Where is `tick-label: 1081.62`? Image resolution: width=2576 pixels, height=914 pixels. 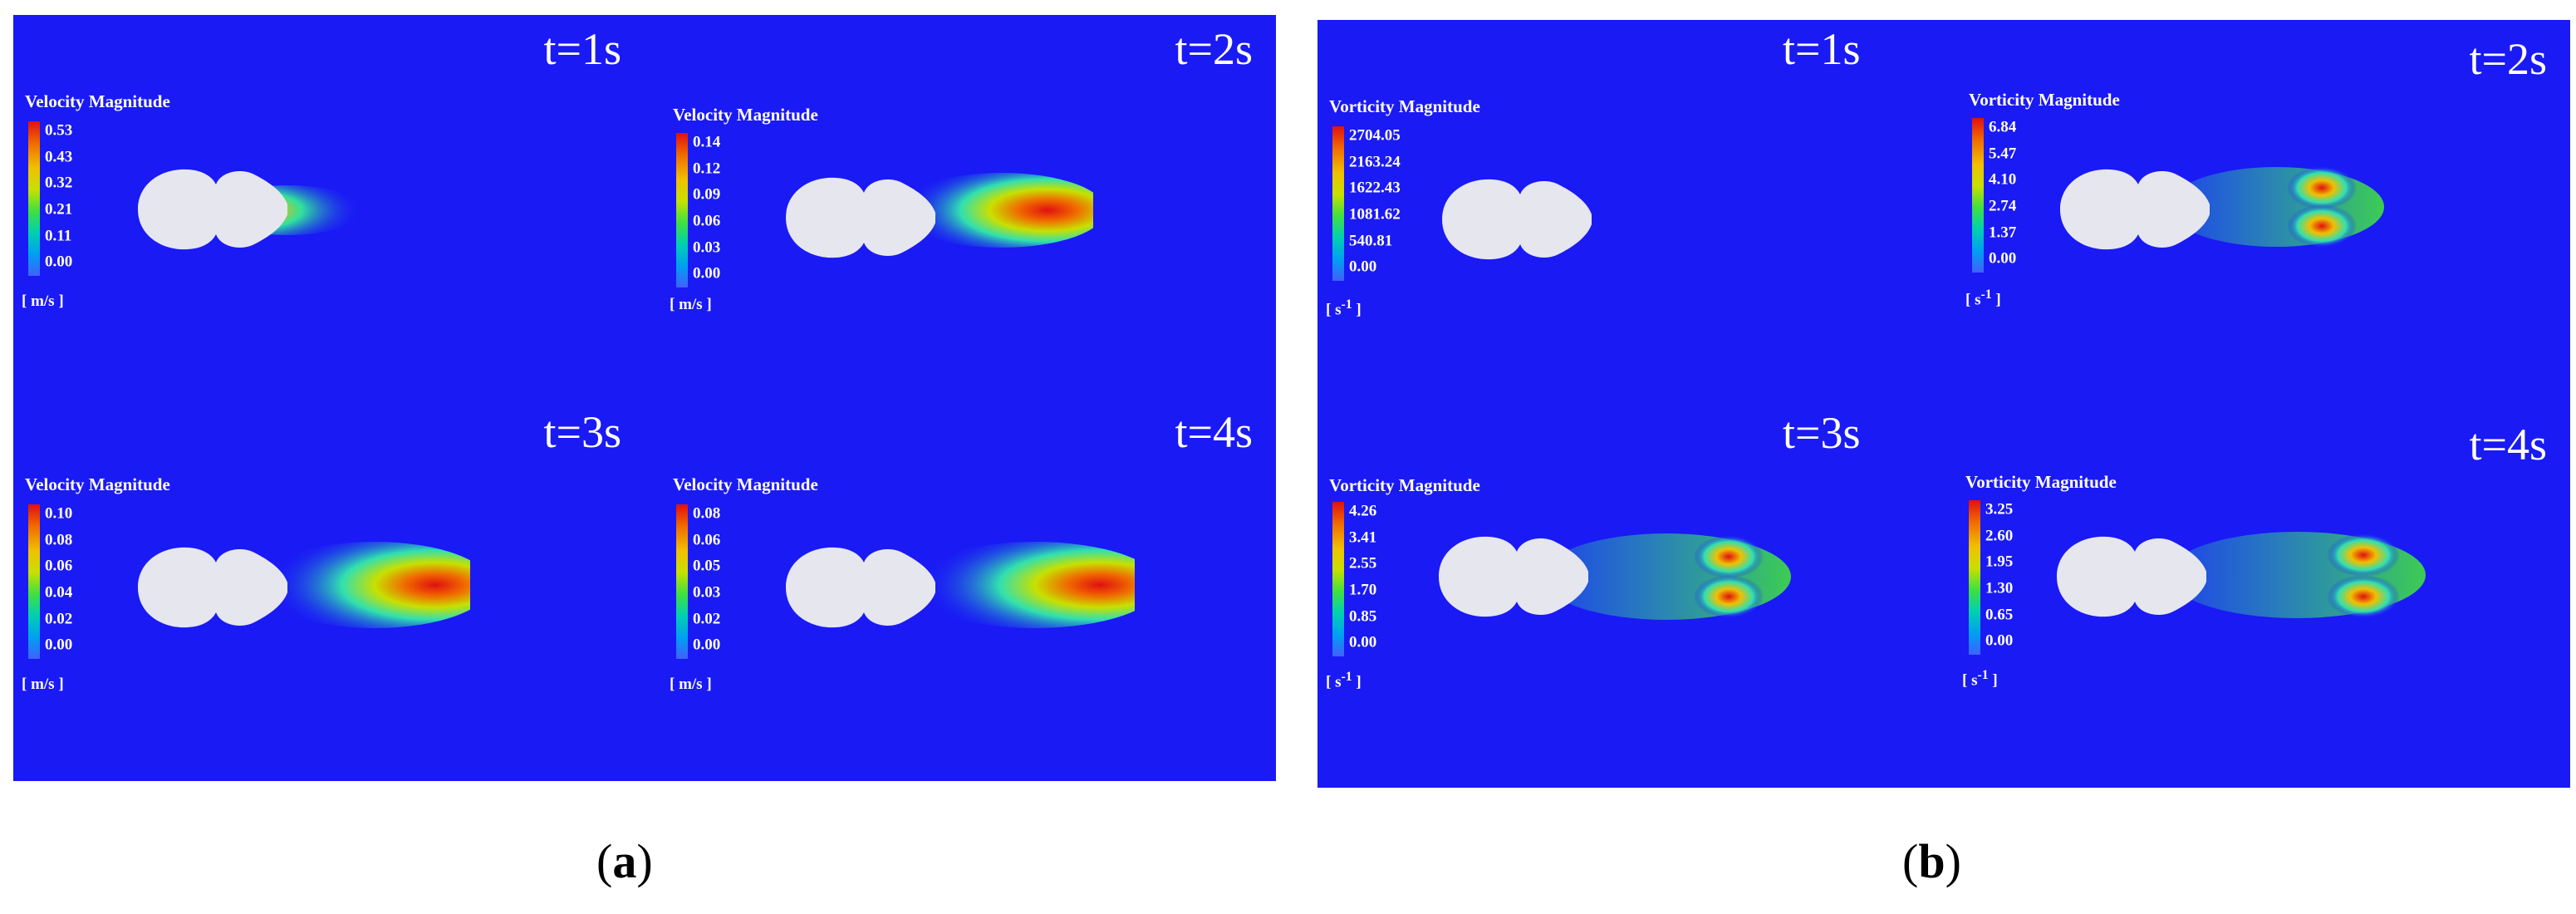
tick-label: 1081.62 is located at coordinates (1375, 214).